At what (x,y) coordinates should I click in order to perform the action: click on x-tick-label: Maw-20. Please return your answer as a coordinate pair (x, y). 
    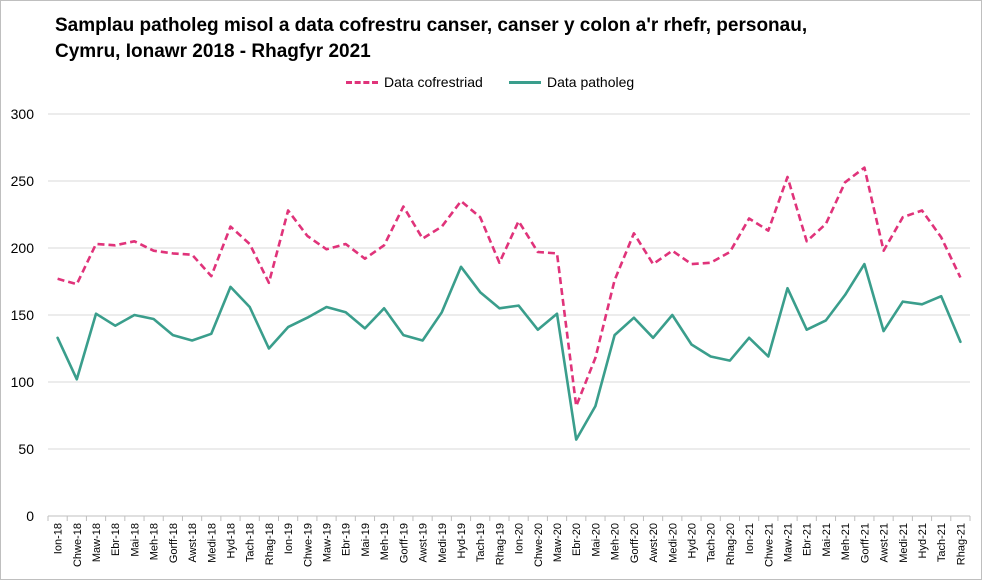
    Looking at the image, I should click on (558, 542).